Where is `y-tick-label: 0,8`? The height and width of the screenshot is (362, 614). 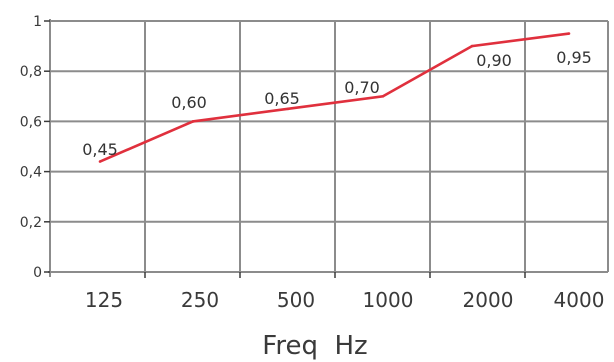 y-tick-label: 0,8 is located at coordinates (31, 72).